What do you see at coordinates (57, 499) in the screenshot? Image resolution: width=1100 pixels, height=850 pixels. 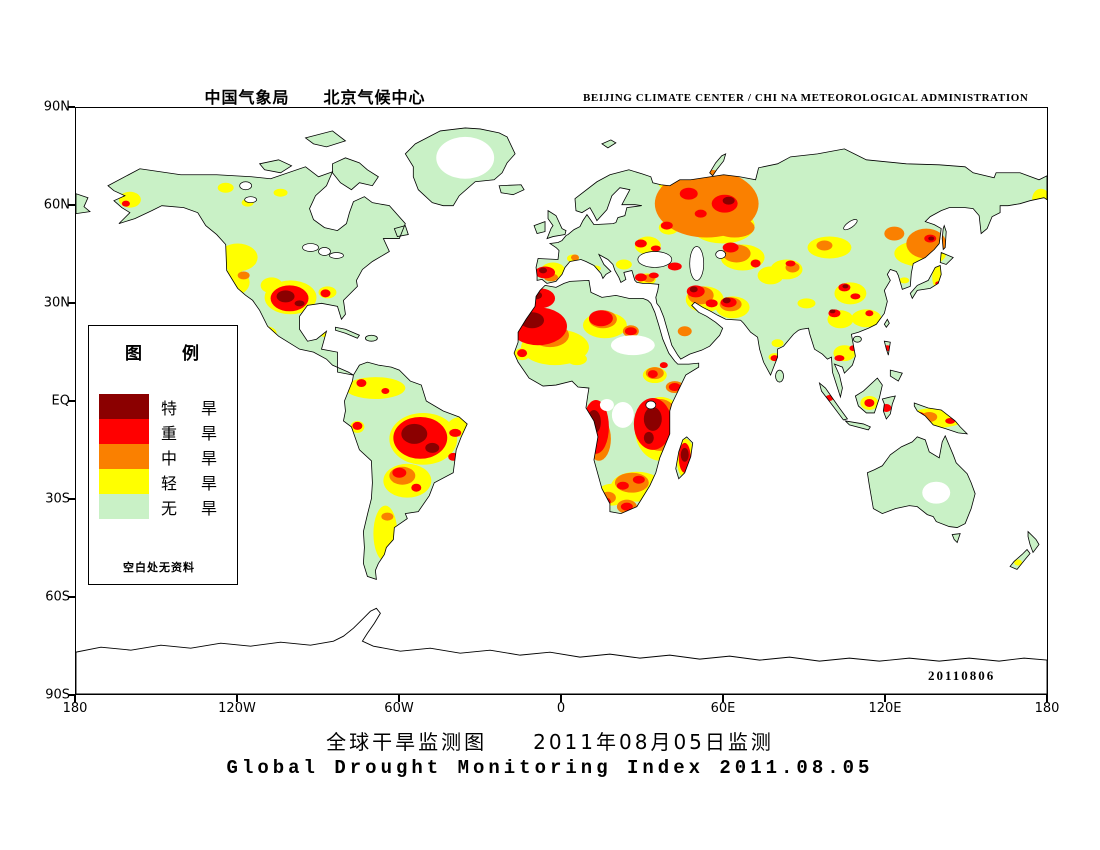 I see `y-axis-label-30S: 30S` at bounding box center [57, 499].